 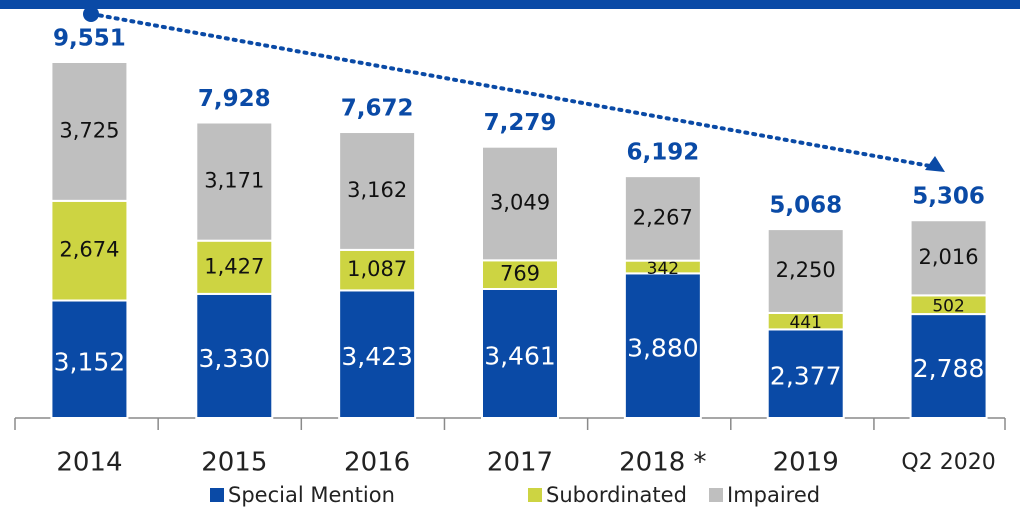 I want to click on value-label: 2,250, so click(x=806, y=270).